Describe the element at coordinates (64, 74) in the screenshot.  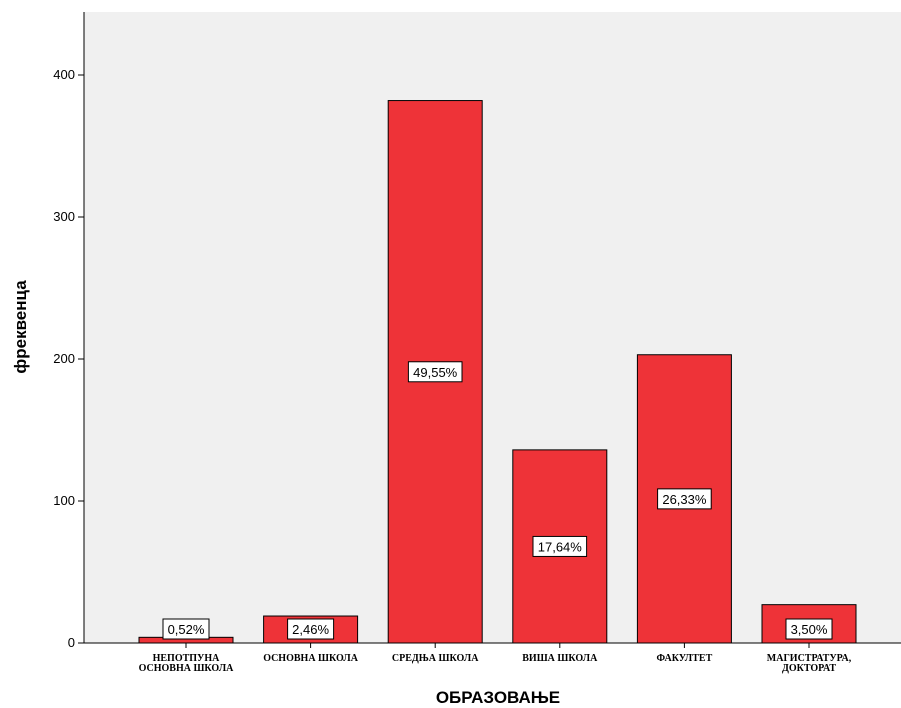
I see `y-tick-label: 400` at that location.